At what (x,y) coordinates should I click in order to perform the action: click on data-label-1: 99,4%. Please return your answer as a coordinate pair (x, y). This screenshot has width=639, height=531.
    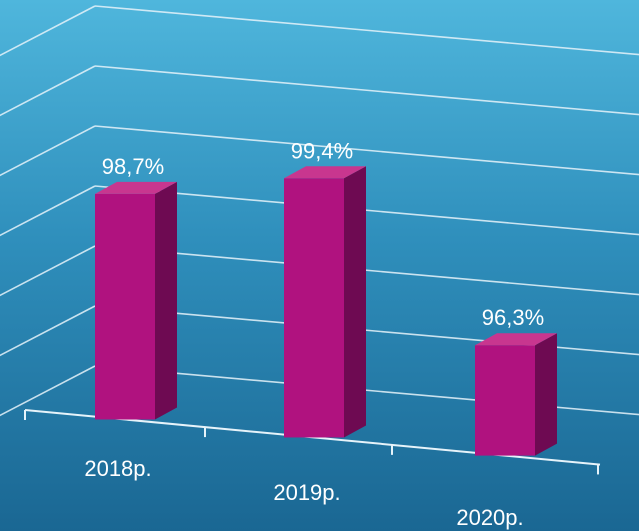
    Looking at the image, I should click on (322, 150).